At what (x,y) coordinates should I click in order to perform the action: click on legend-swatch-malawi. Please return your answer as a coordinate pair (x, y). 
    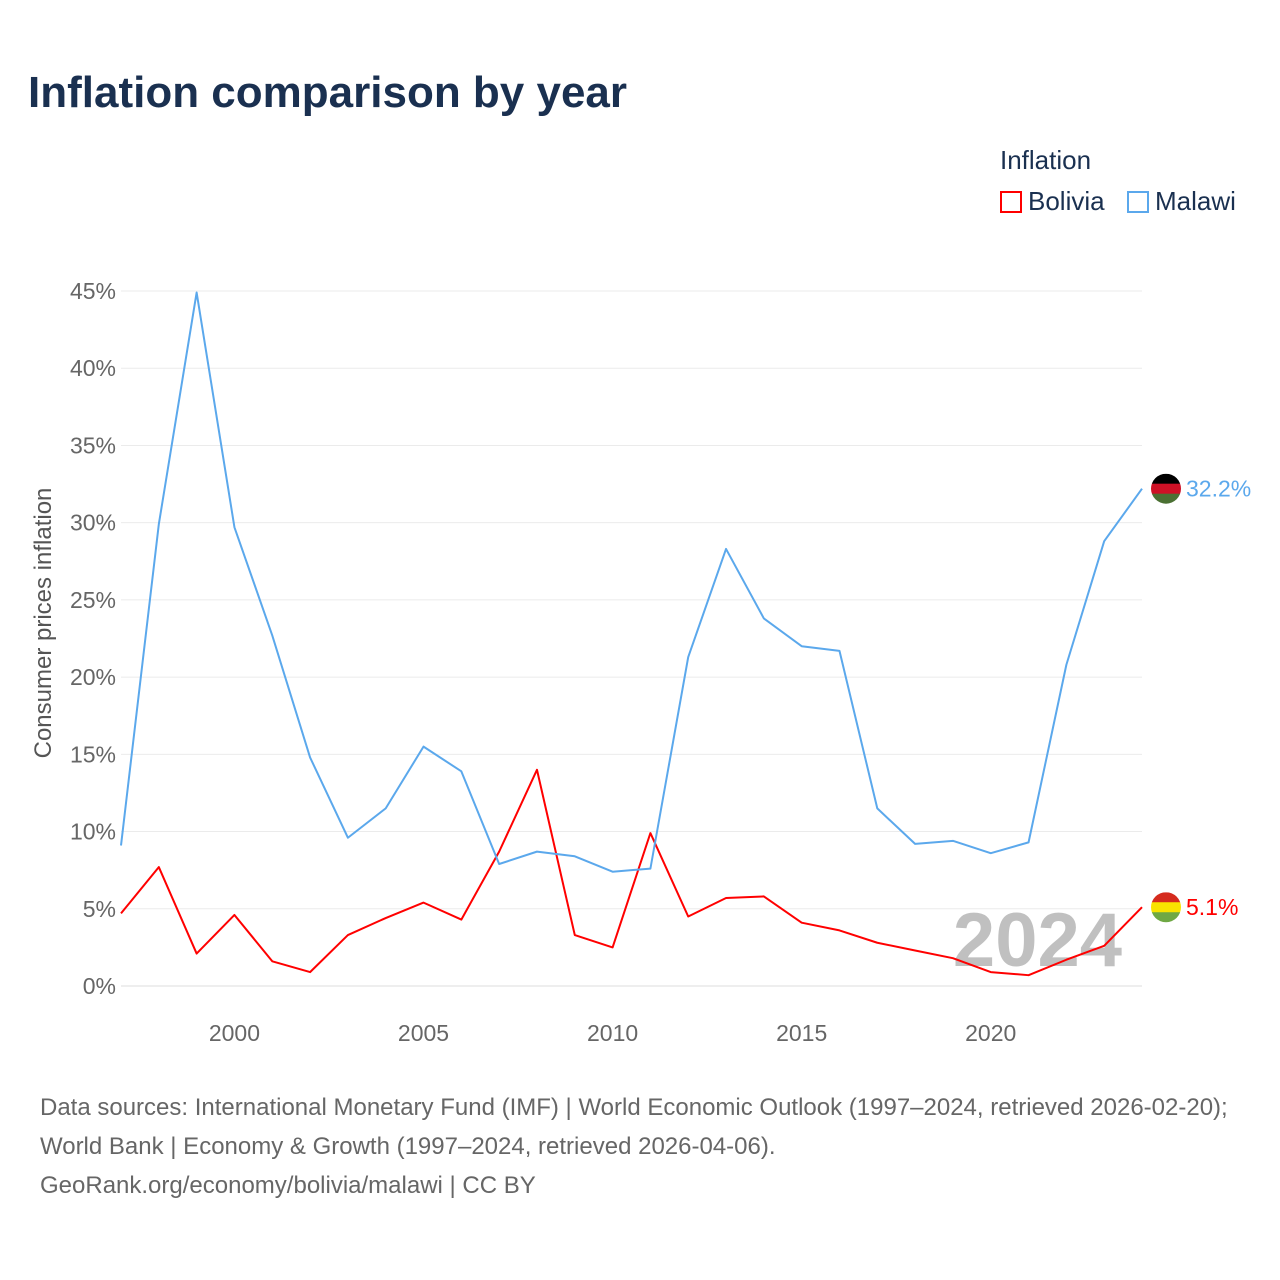
    Looking at the image, I should click on (1138, 201).